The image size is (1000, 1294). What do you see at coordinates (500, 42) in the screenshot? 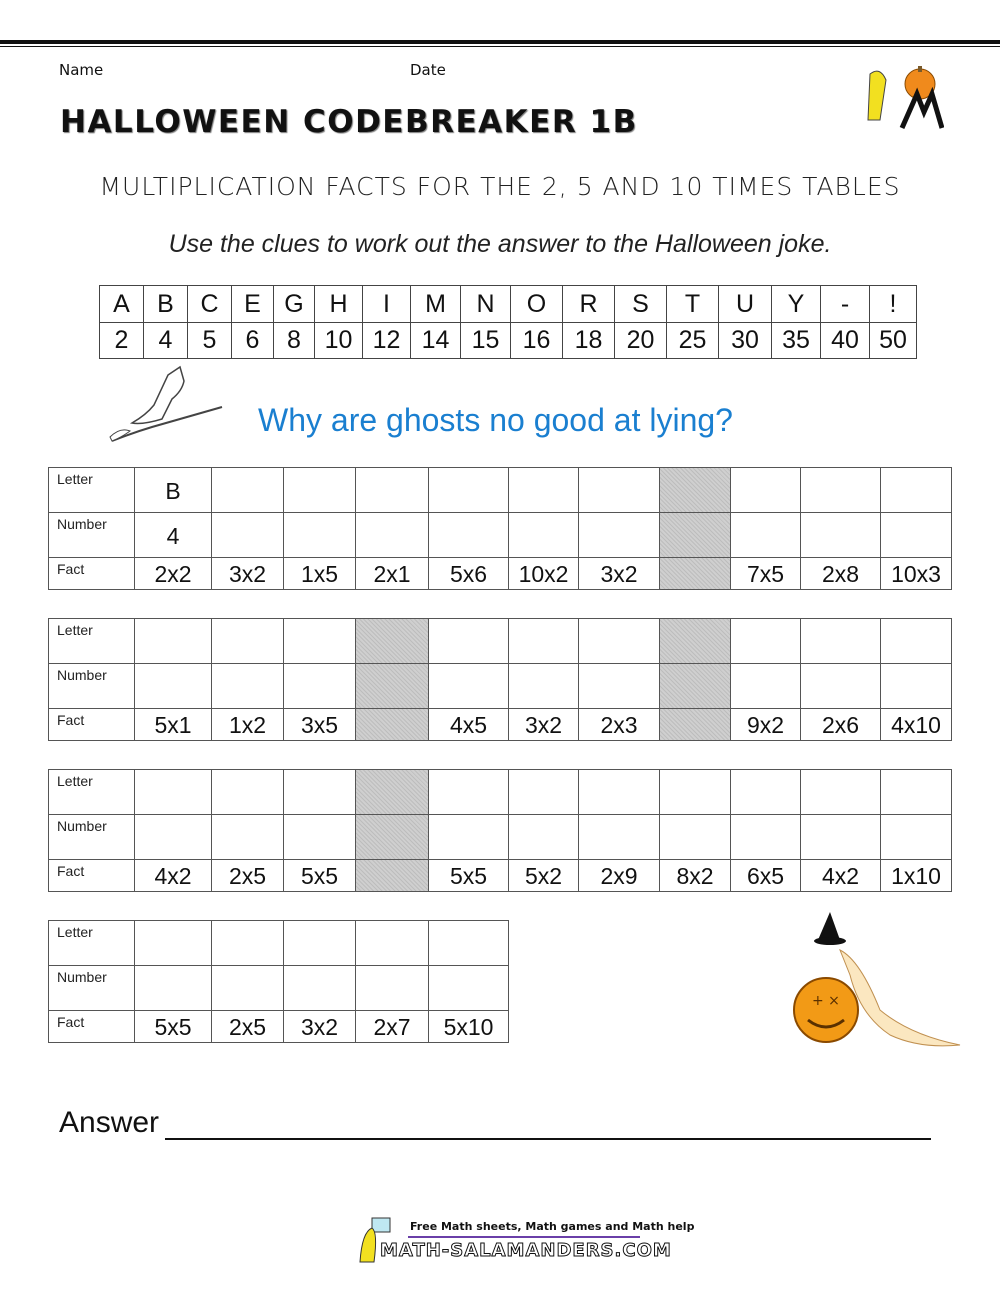
I see `top-rule` at bounding box center [500, 42].